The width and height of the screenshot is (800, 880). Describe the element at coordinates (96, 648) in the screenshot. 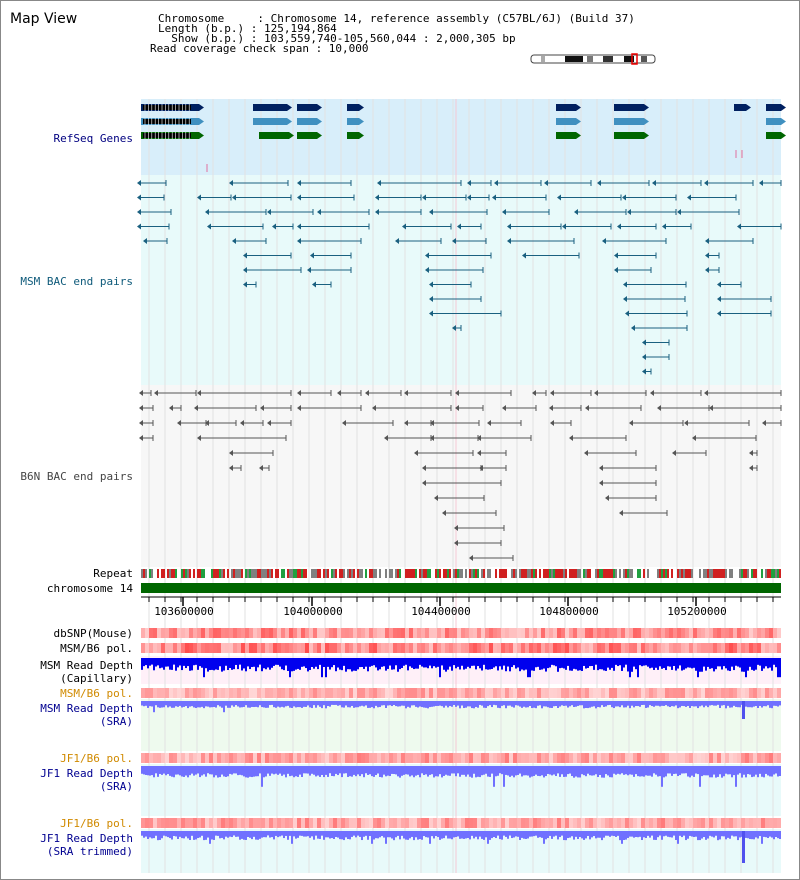

I see `track-label-msm-b6-pol: MSM/B6 pol.` at that location.